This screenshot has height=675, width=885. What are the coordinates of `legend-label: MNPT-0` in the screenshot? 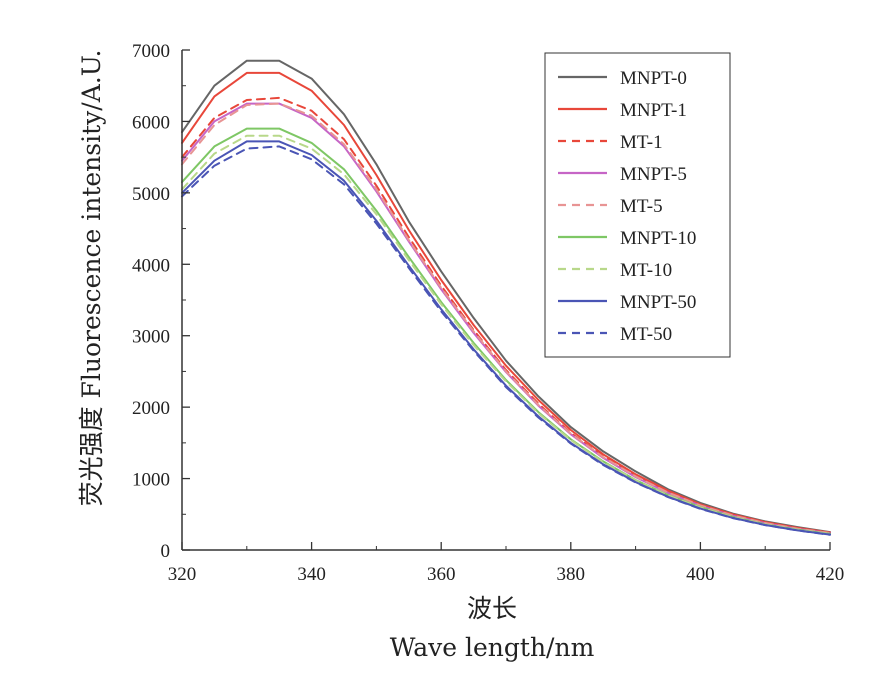 It's located at (653, 78).